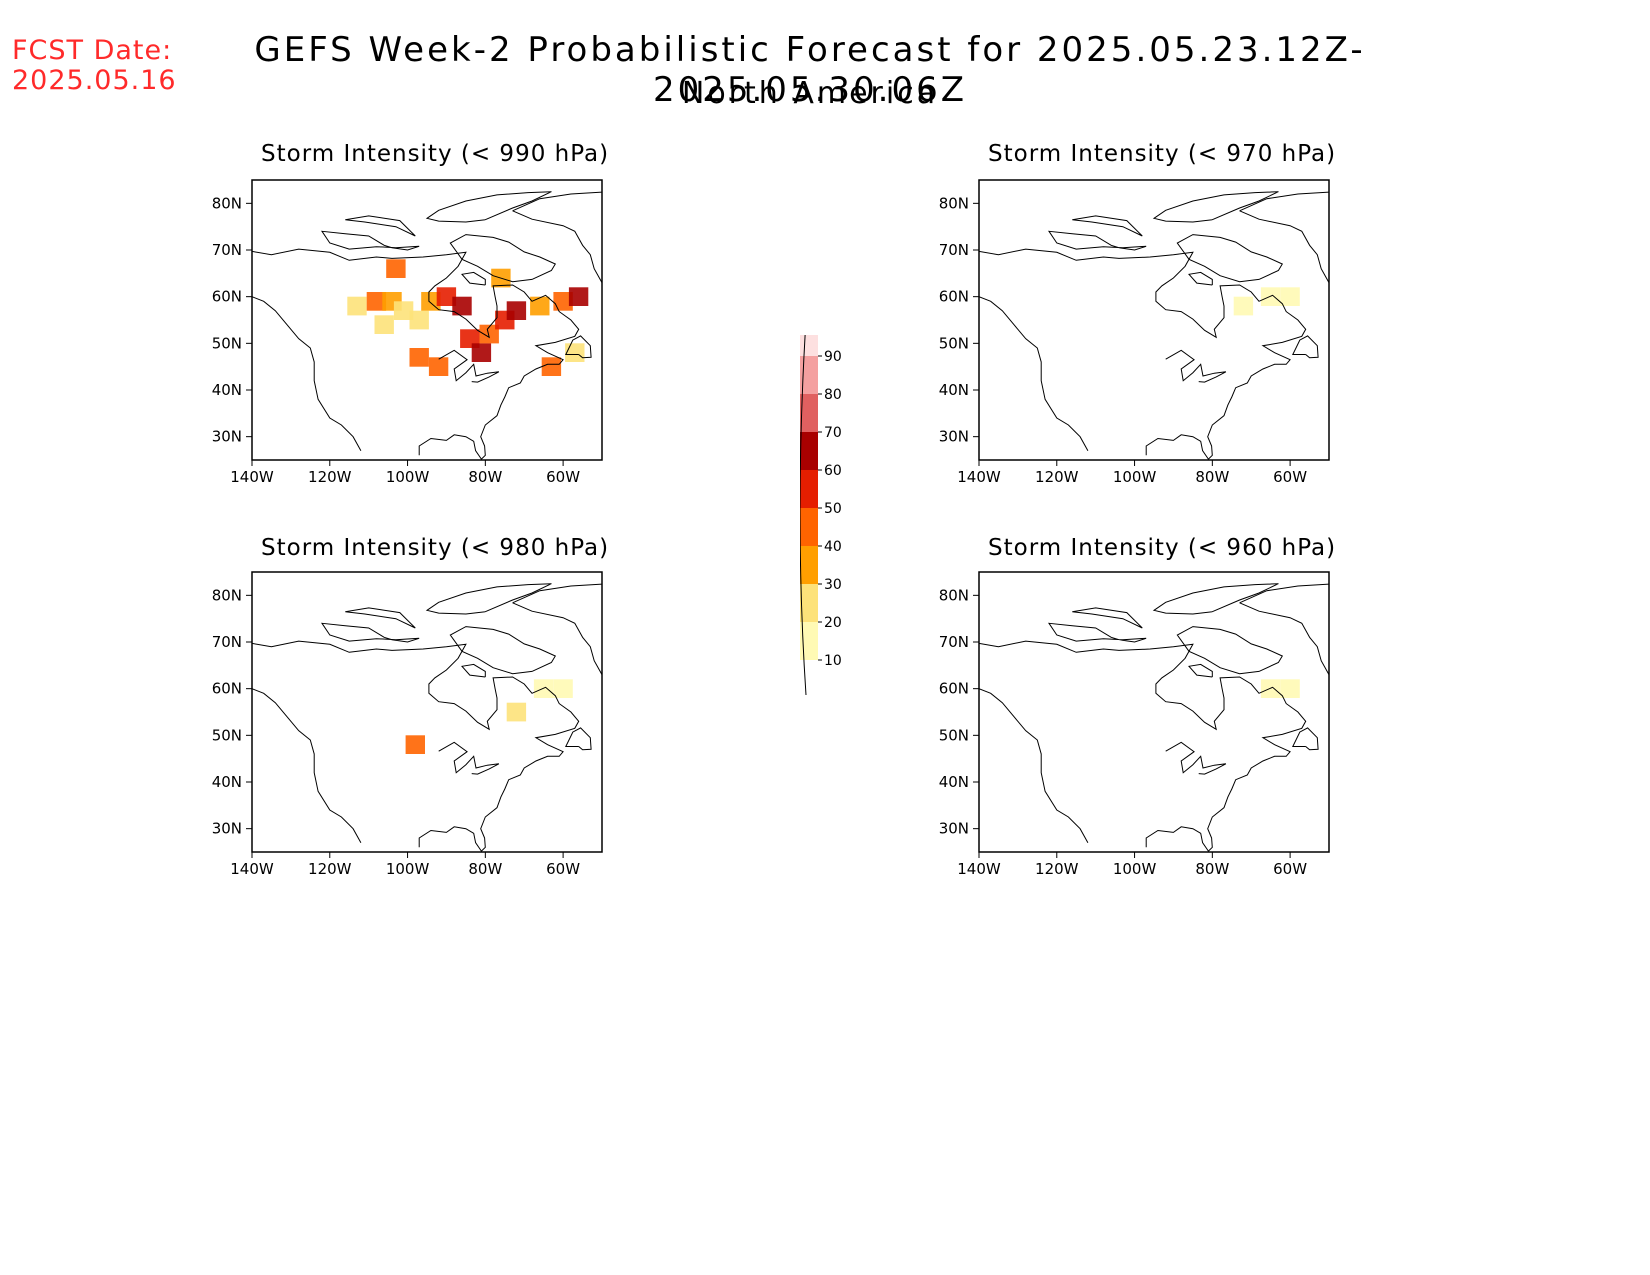 This screenshot has height=1275, width=1650. What do you see at coordinates (833, 395) in the screenshot?
I see `colorbar-label: 80` at bounding box center [833, 395].